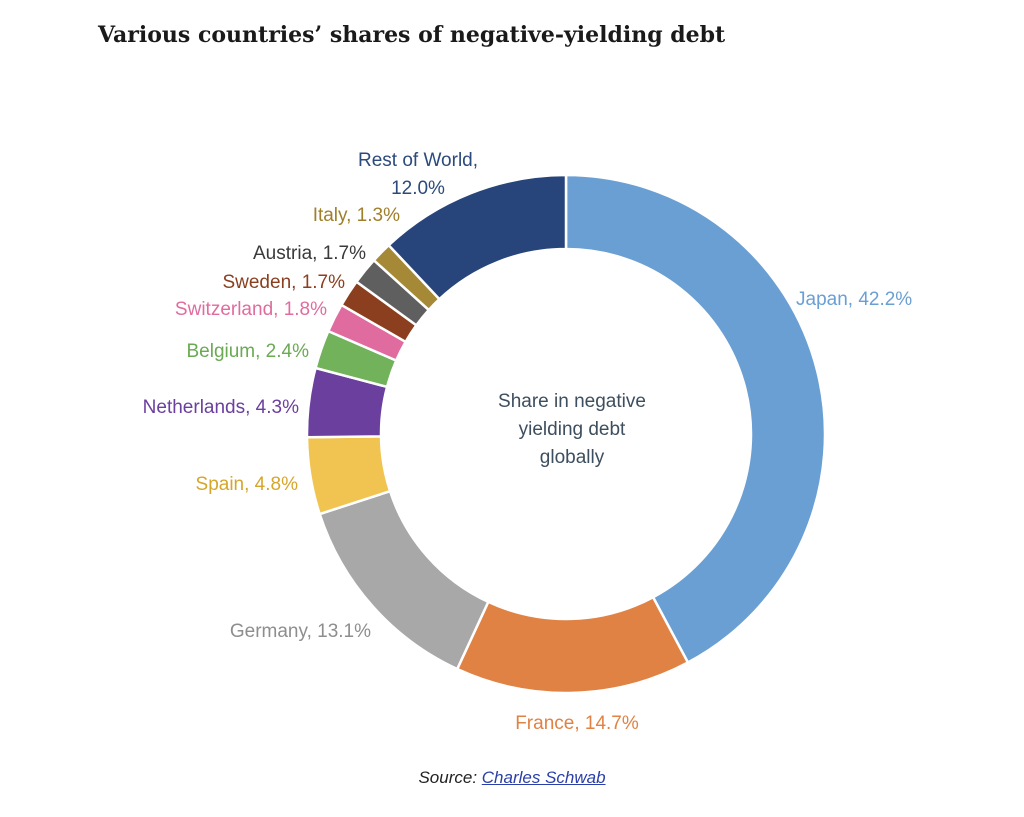  I want to click on center-label-line: yielding debt, so click(572, 429).